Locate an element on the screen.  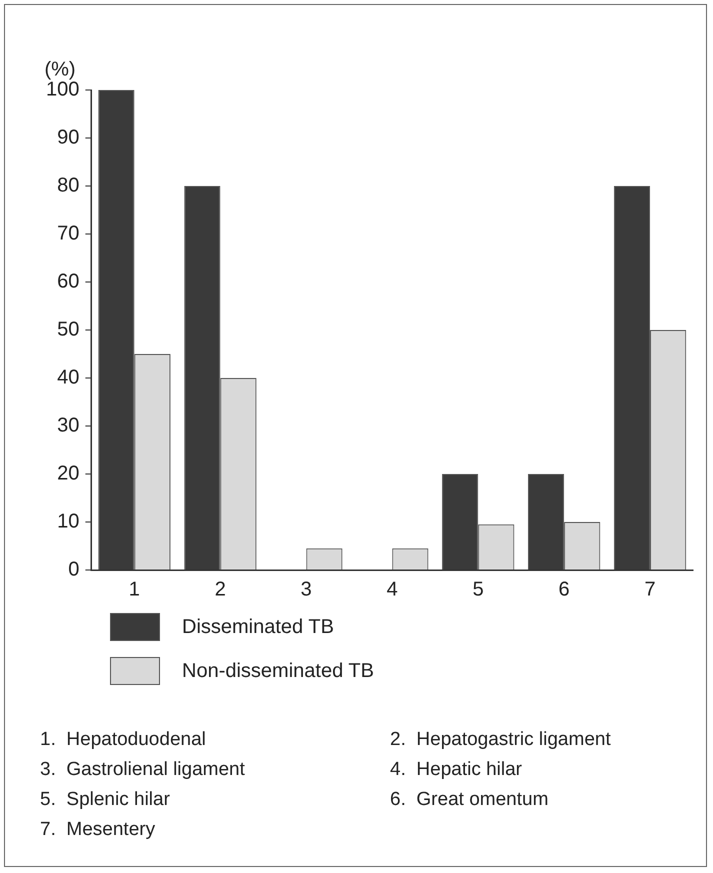
x-tick-label: 1 is located at coordinates (134, 589).